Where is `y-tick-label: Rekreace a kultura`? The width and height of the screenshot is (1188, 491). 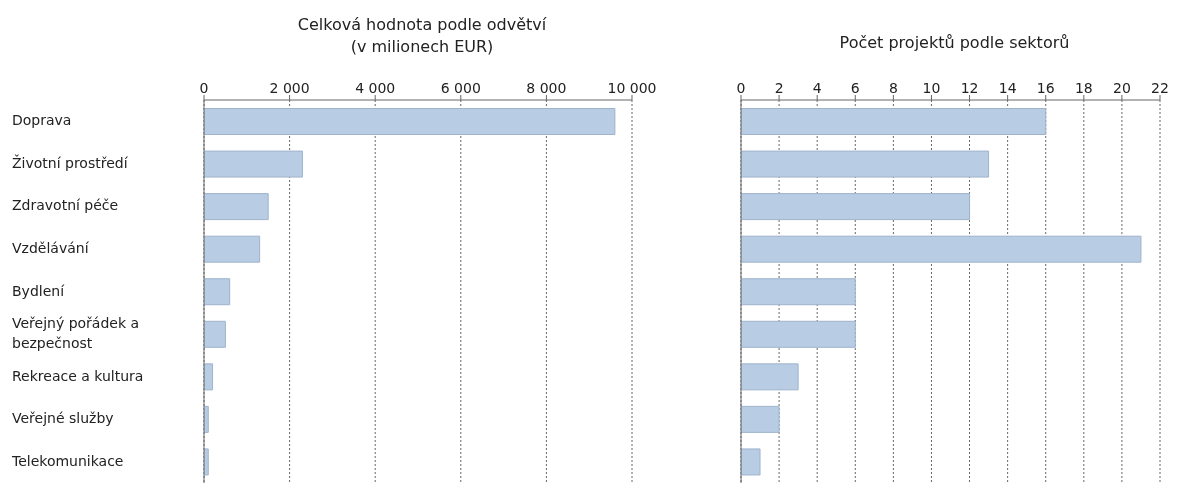
y-tick-label: Rekreace a kultura is located at coordinates (78, 375).